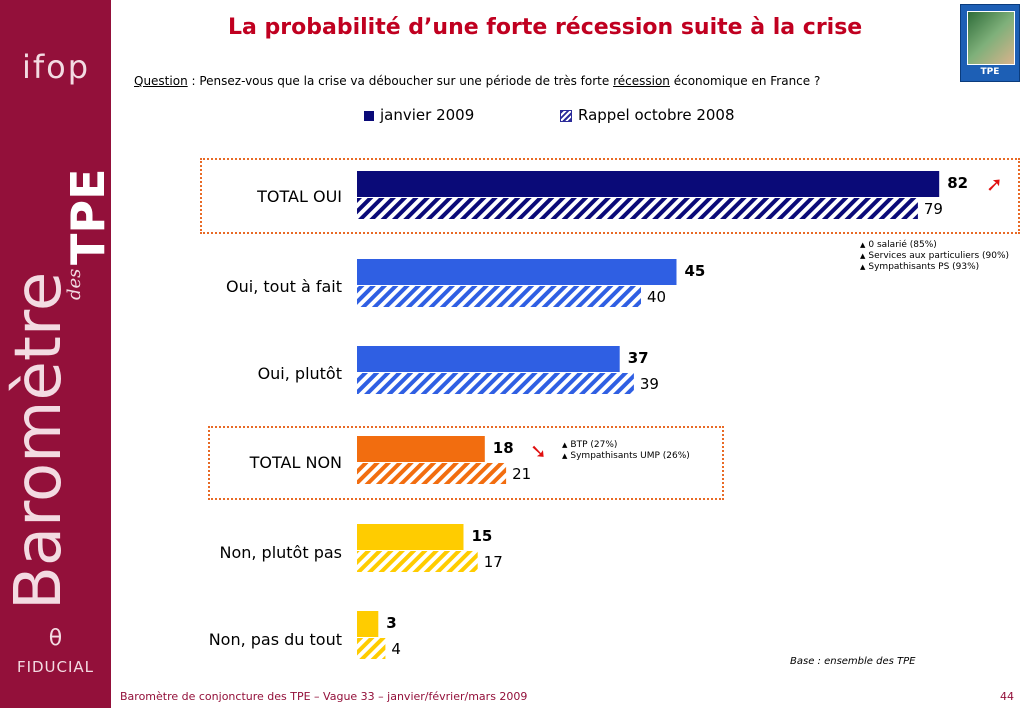 Image resolution: width=1023 pixels, height=708 pixels. I want to click on bar-current-non-plutot-pas, so click(410, 537).